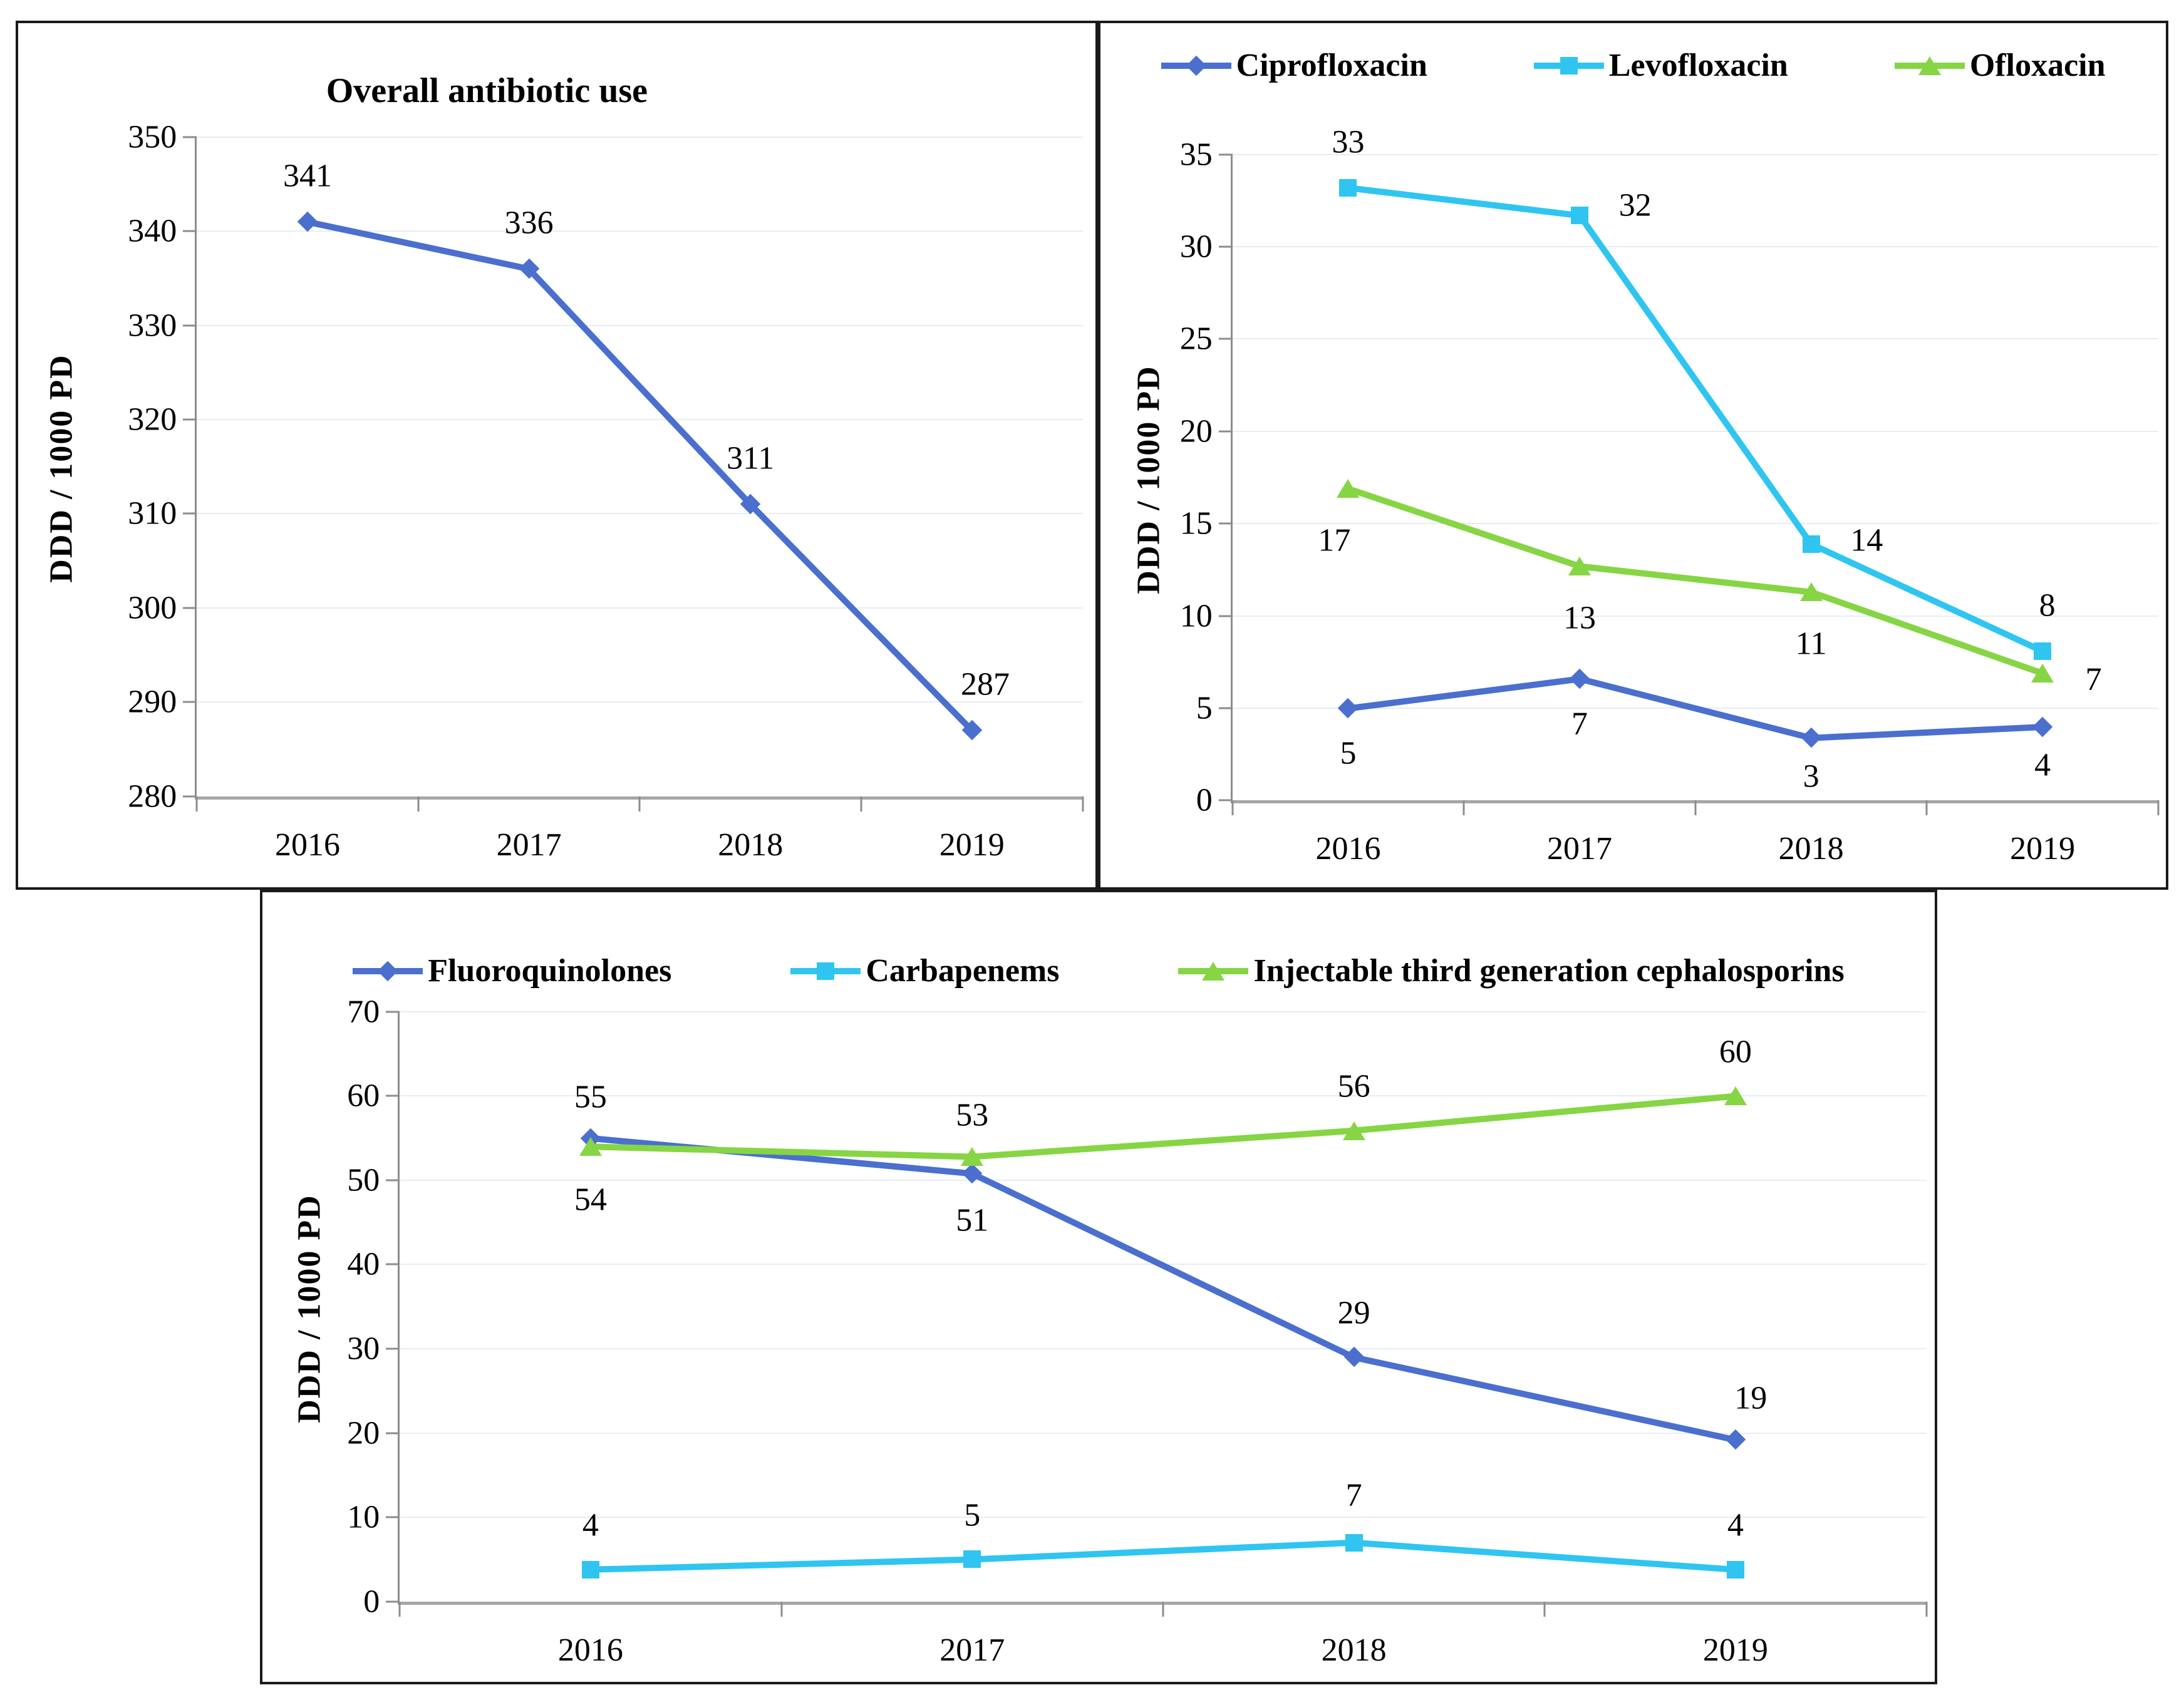  I want to click on series-line-carbapenems, so click(1163, 1557).